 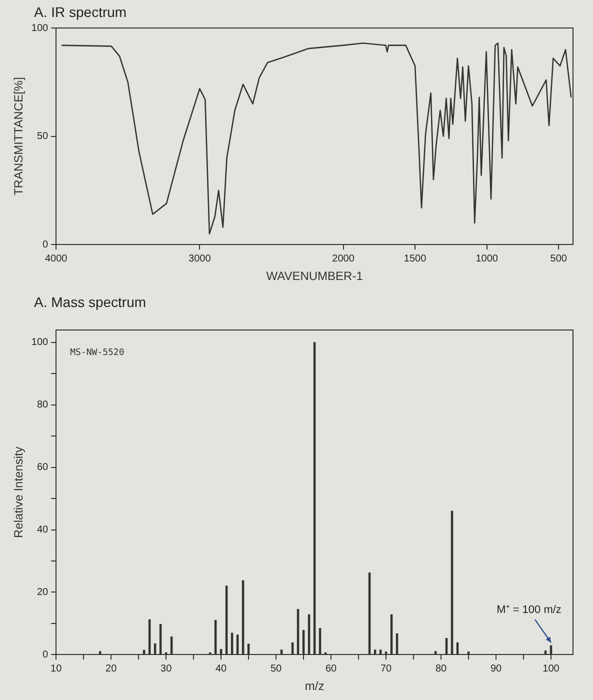 What do you see at coordinates (80, 12) in the screenshot?
I see `chart-title: A. IR spectrum` at bounding box center [80, 12].